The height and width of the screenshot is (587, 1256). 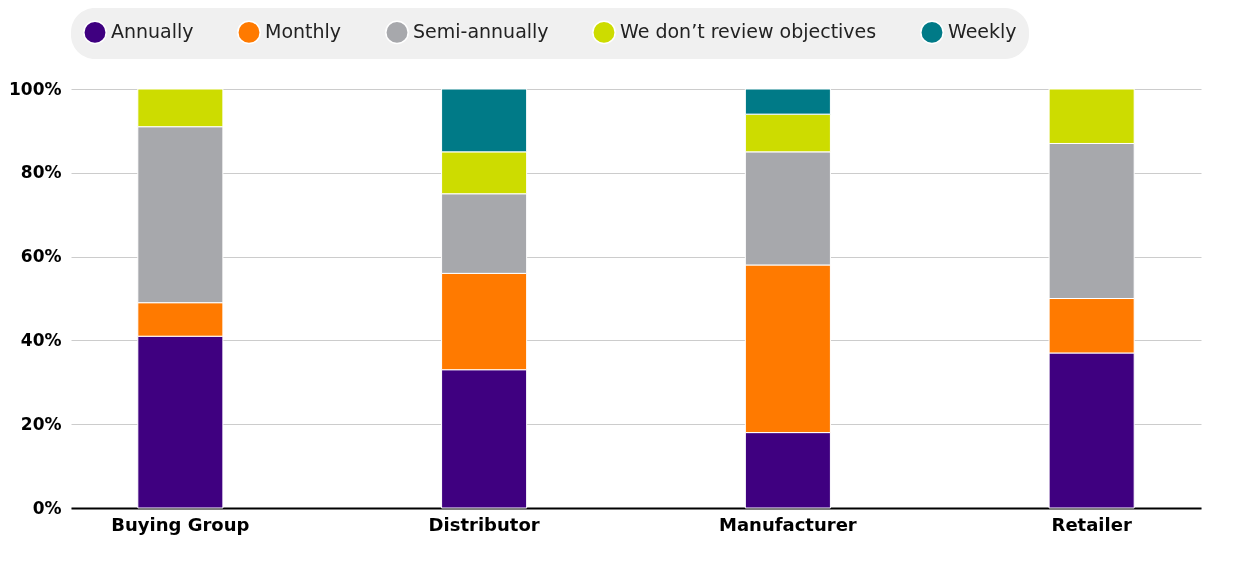 I want to click on y-tick-label: 60%, so click(x=41, y=256).